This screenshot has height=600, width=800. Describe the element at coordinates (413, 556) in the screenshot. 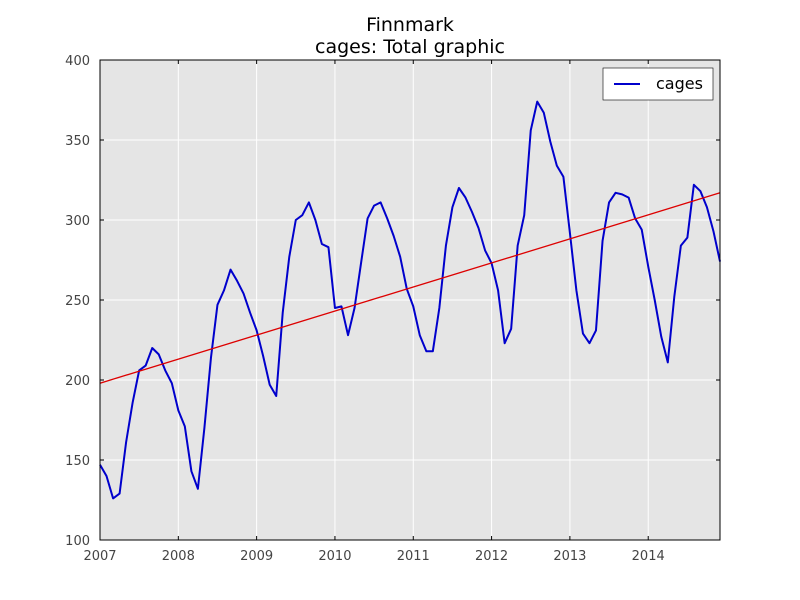

I see `x-tick-label: 2011` at that location.